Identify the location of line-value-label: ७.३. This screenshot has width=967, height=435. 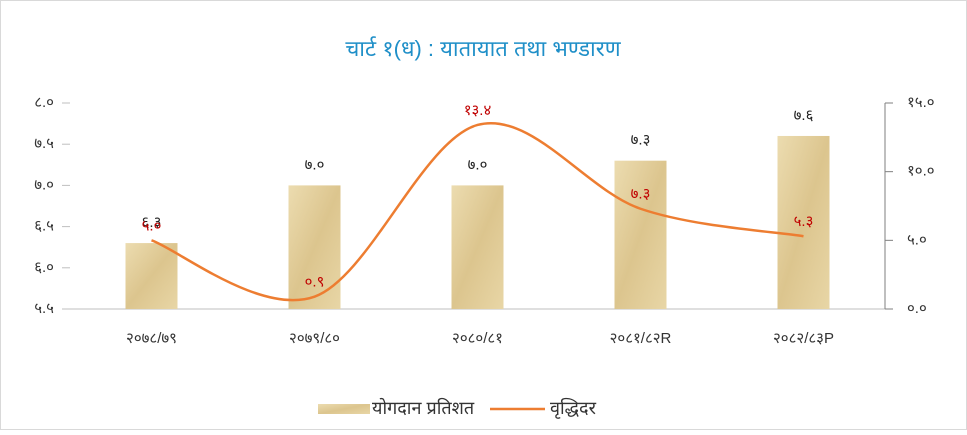
(641, 194).